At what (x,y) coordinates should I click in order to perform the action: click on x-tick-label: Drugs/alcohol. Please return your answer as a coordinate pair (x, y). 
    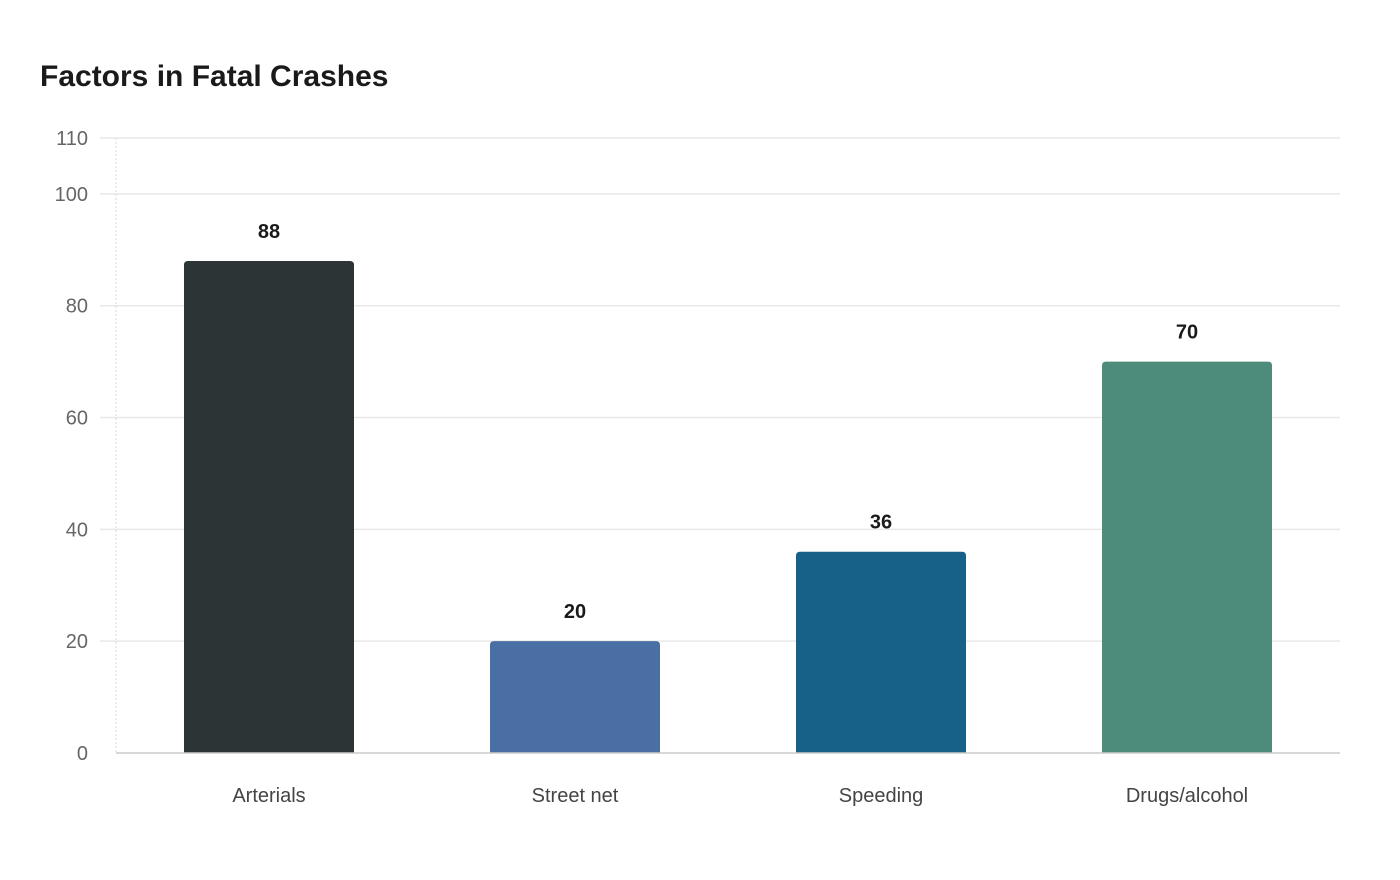
    Looking at the image, I should click on (1187, 796).